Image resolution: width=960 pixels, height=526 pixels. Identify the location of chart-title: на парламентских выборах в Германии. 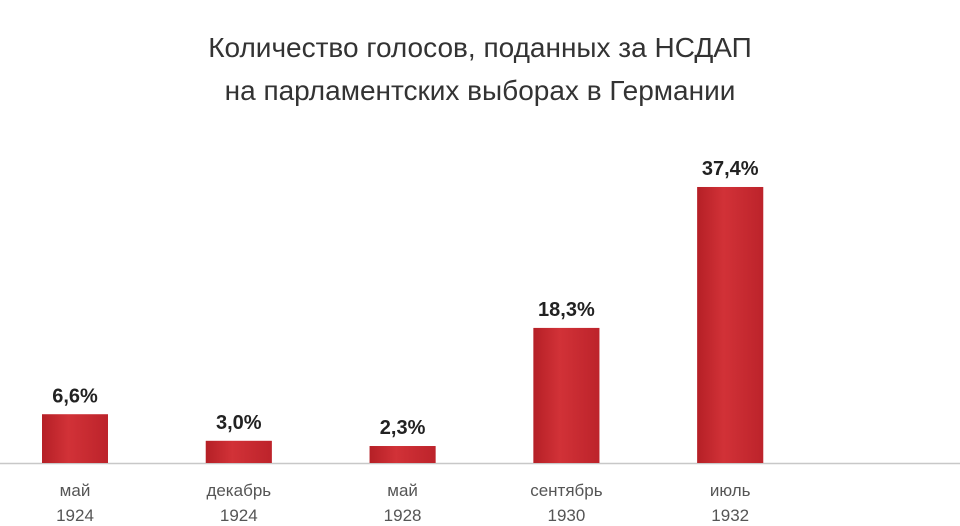
(480, 90).